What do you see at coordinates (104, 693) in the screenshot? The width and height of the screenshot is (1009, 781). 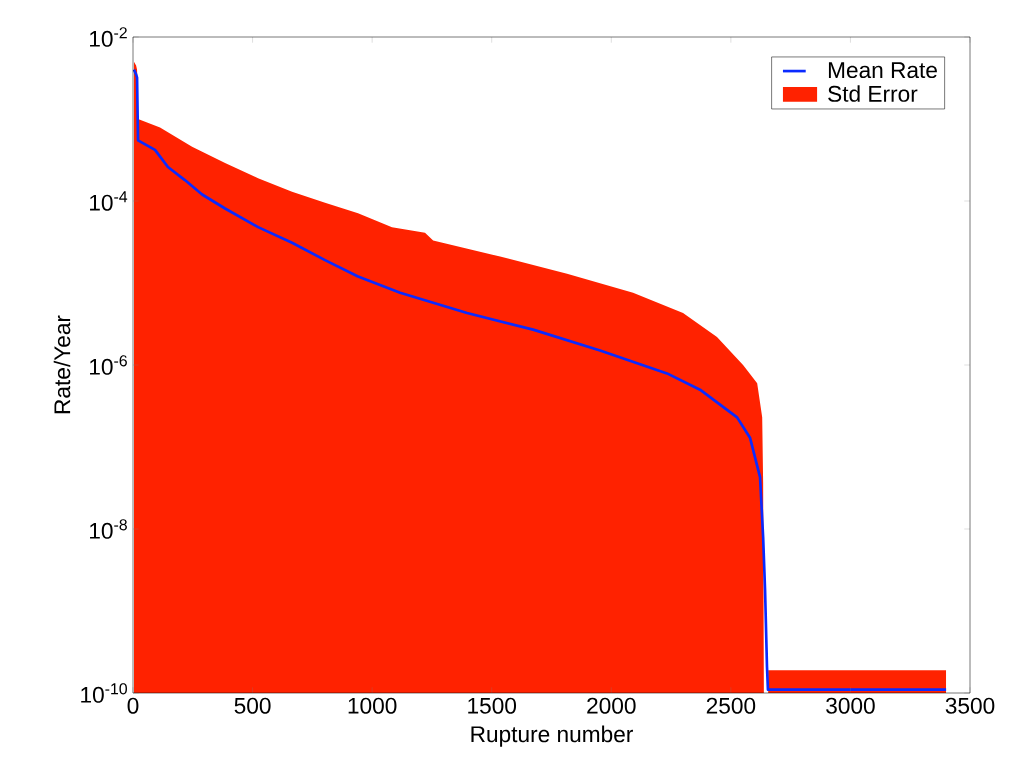 I see `y-tick-label: 10$^{-10}$` at bounding box center [104, 693].